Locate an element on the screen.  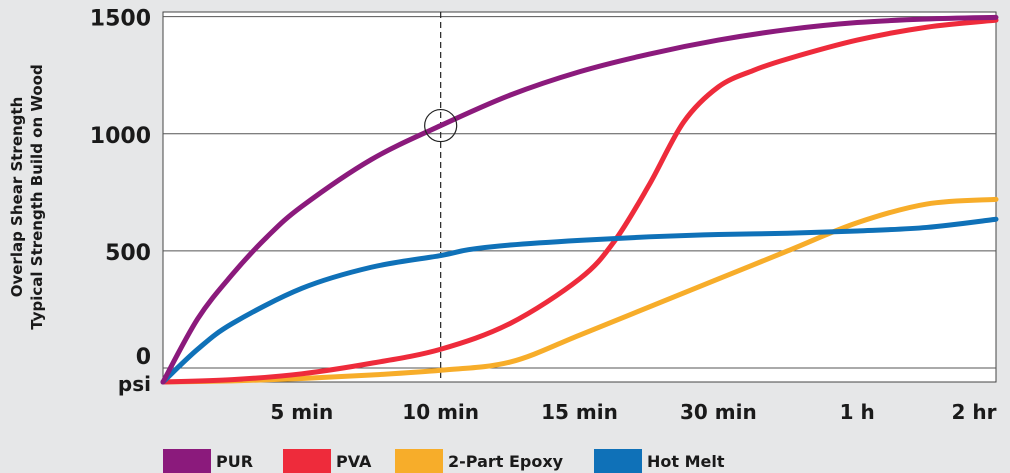
y-tick-label-500: 500 is located at coordinates (128, 253).